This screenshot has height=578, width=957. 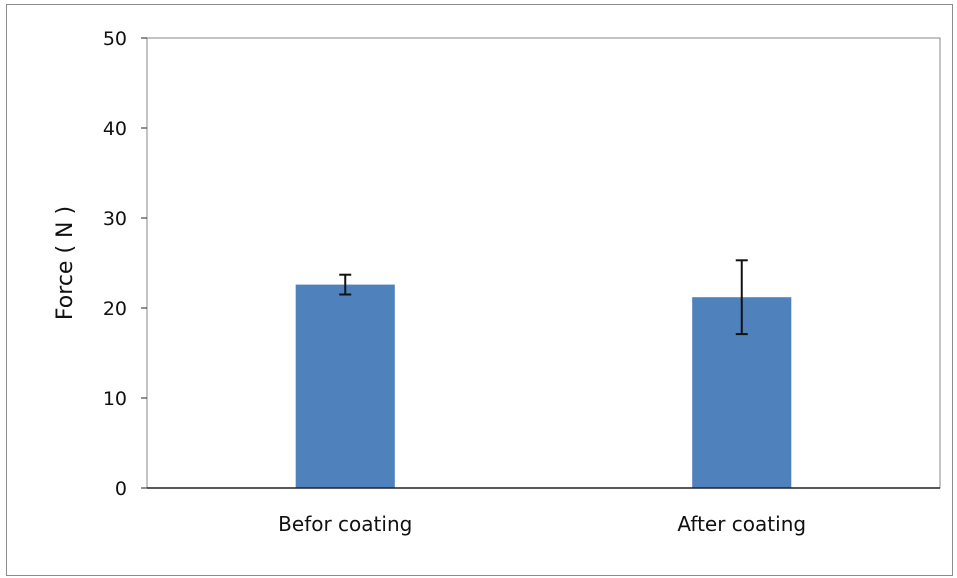 I want to click on bar, so click(x=345, y=386).